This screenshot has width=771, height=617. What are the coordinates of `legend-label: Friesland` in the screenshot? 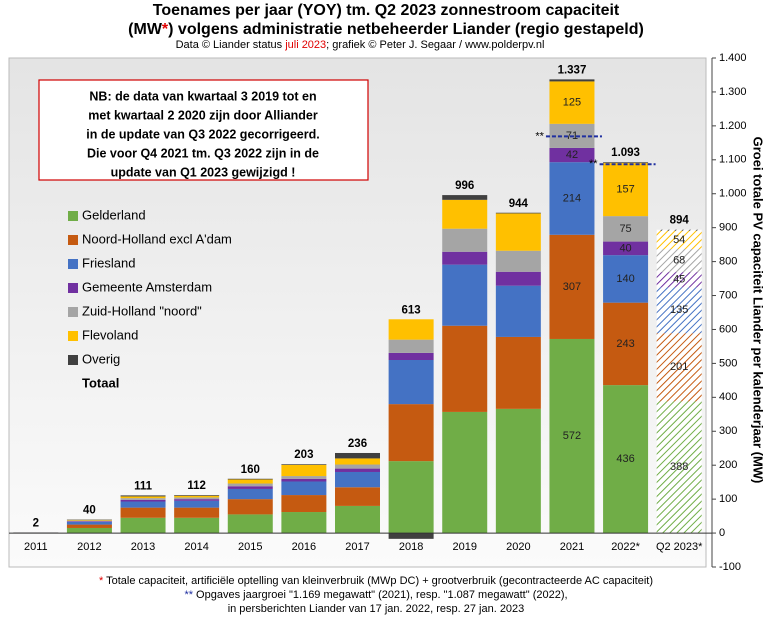 It's located at (108, 262).